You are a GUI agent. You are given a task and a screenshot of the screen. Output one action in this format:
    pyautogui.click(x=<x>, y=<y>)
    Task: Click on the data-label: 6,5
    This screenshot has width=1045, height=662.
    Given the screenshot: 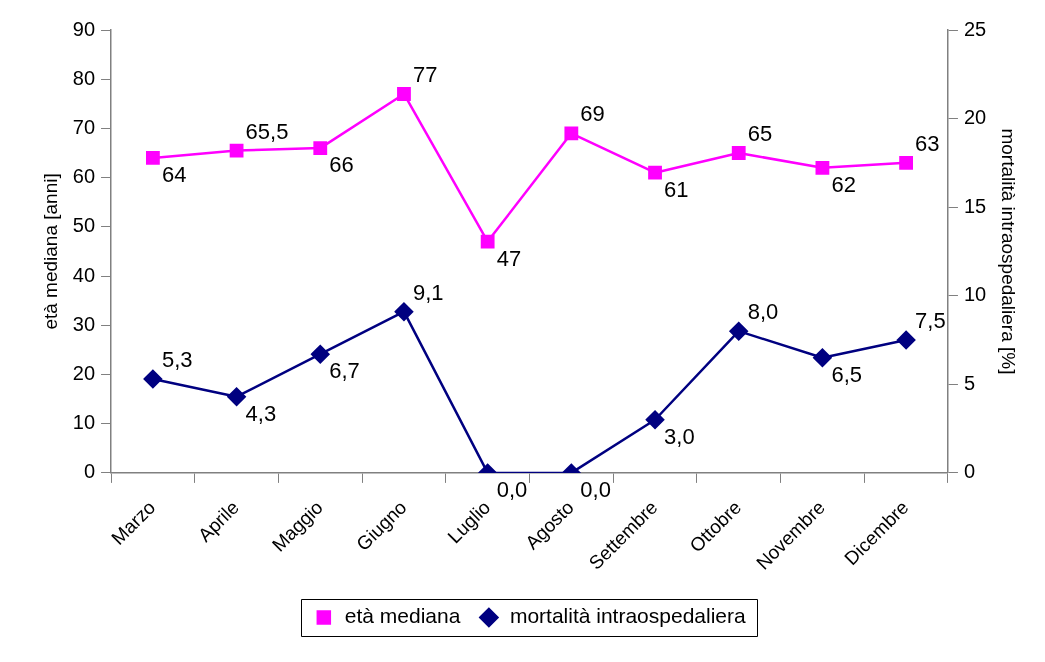 What is the action you would take?
    pyautogui.click(x=847, y=374)
    